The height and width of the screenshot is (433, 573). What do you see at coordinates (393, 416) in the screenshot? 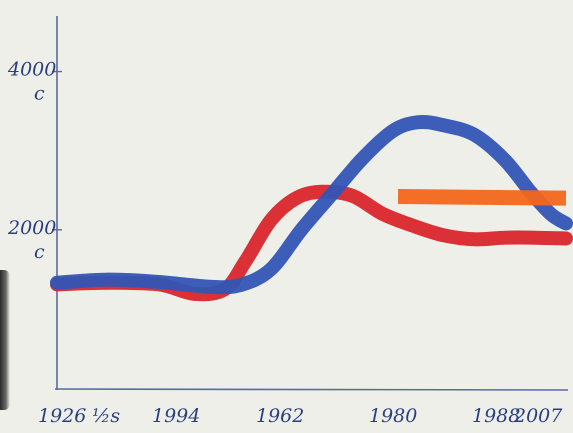
I see `x-tick-label: 1980` at bounding box center [393, 416].